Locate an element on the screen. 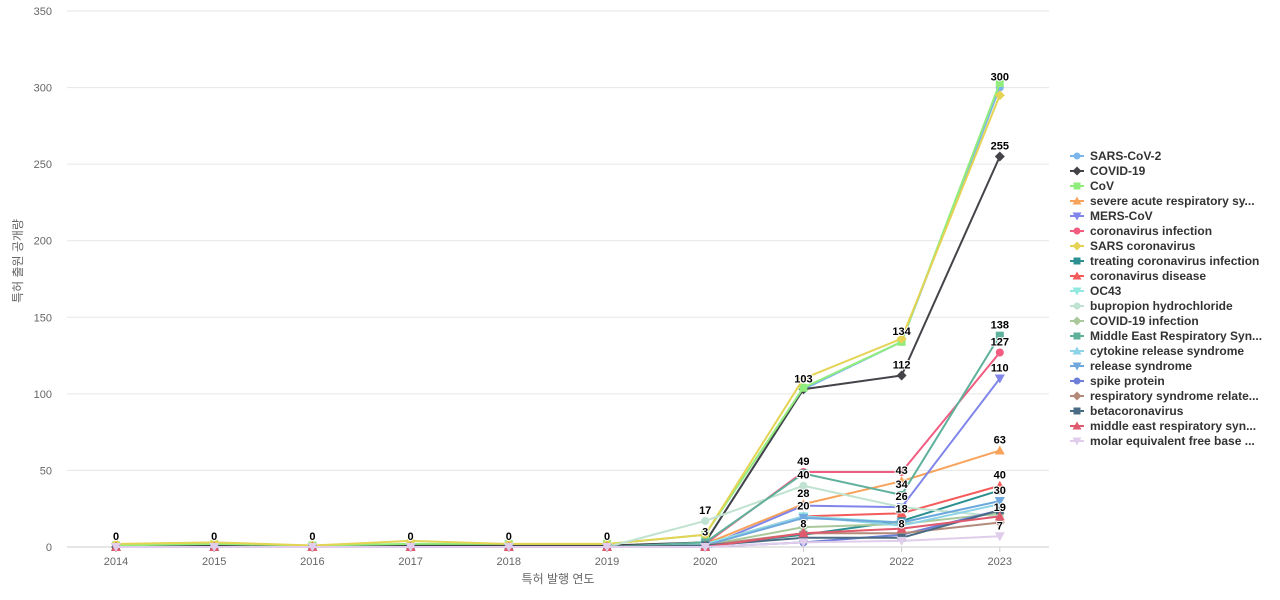 Image resolution: width=1280 pixels, height=600 pixels. x-tick-label-2022: 2022 is located at coordinates (901, 562).